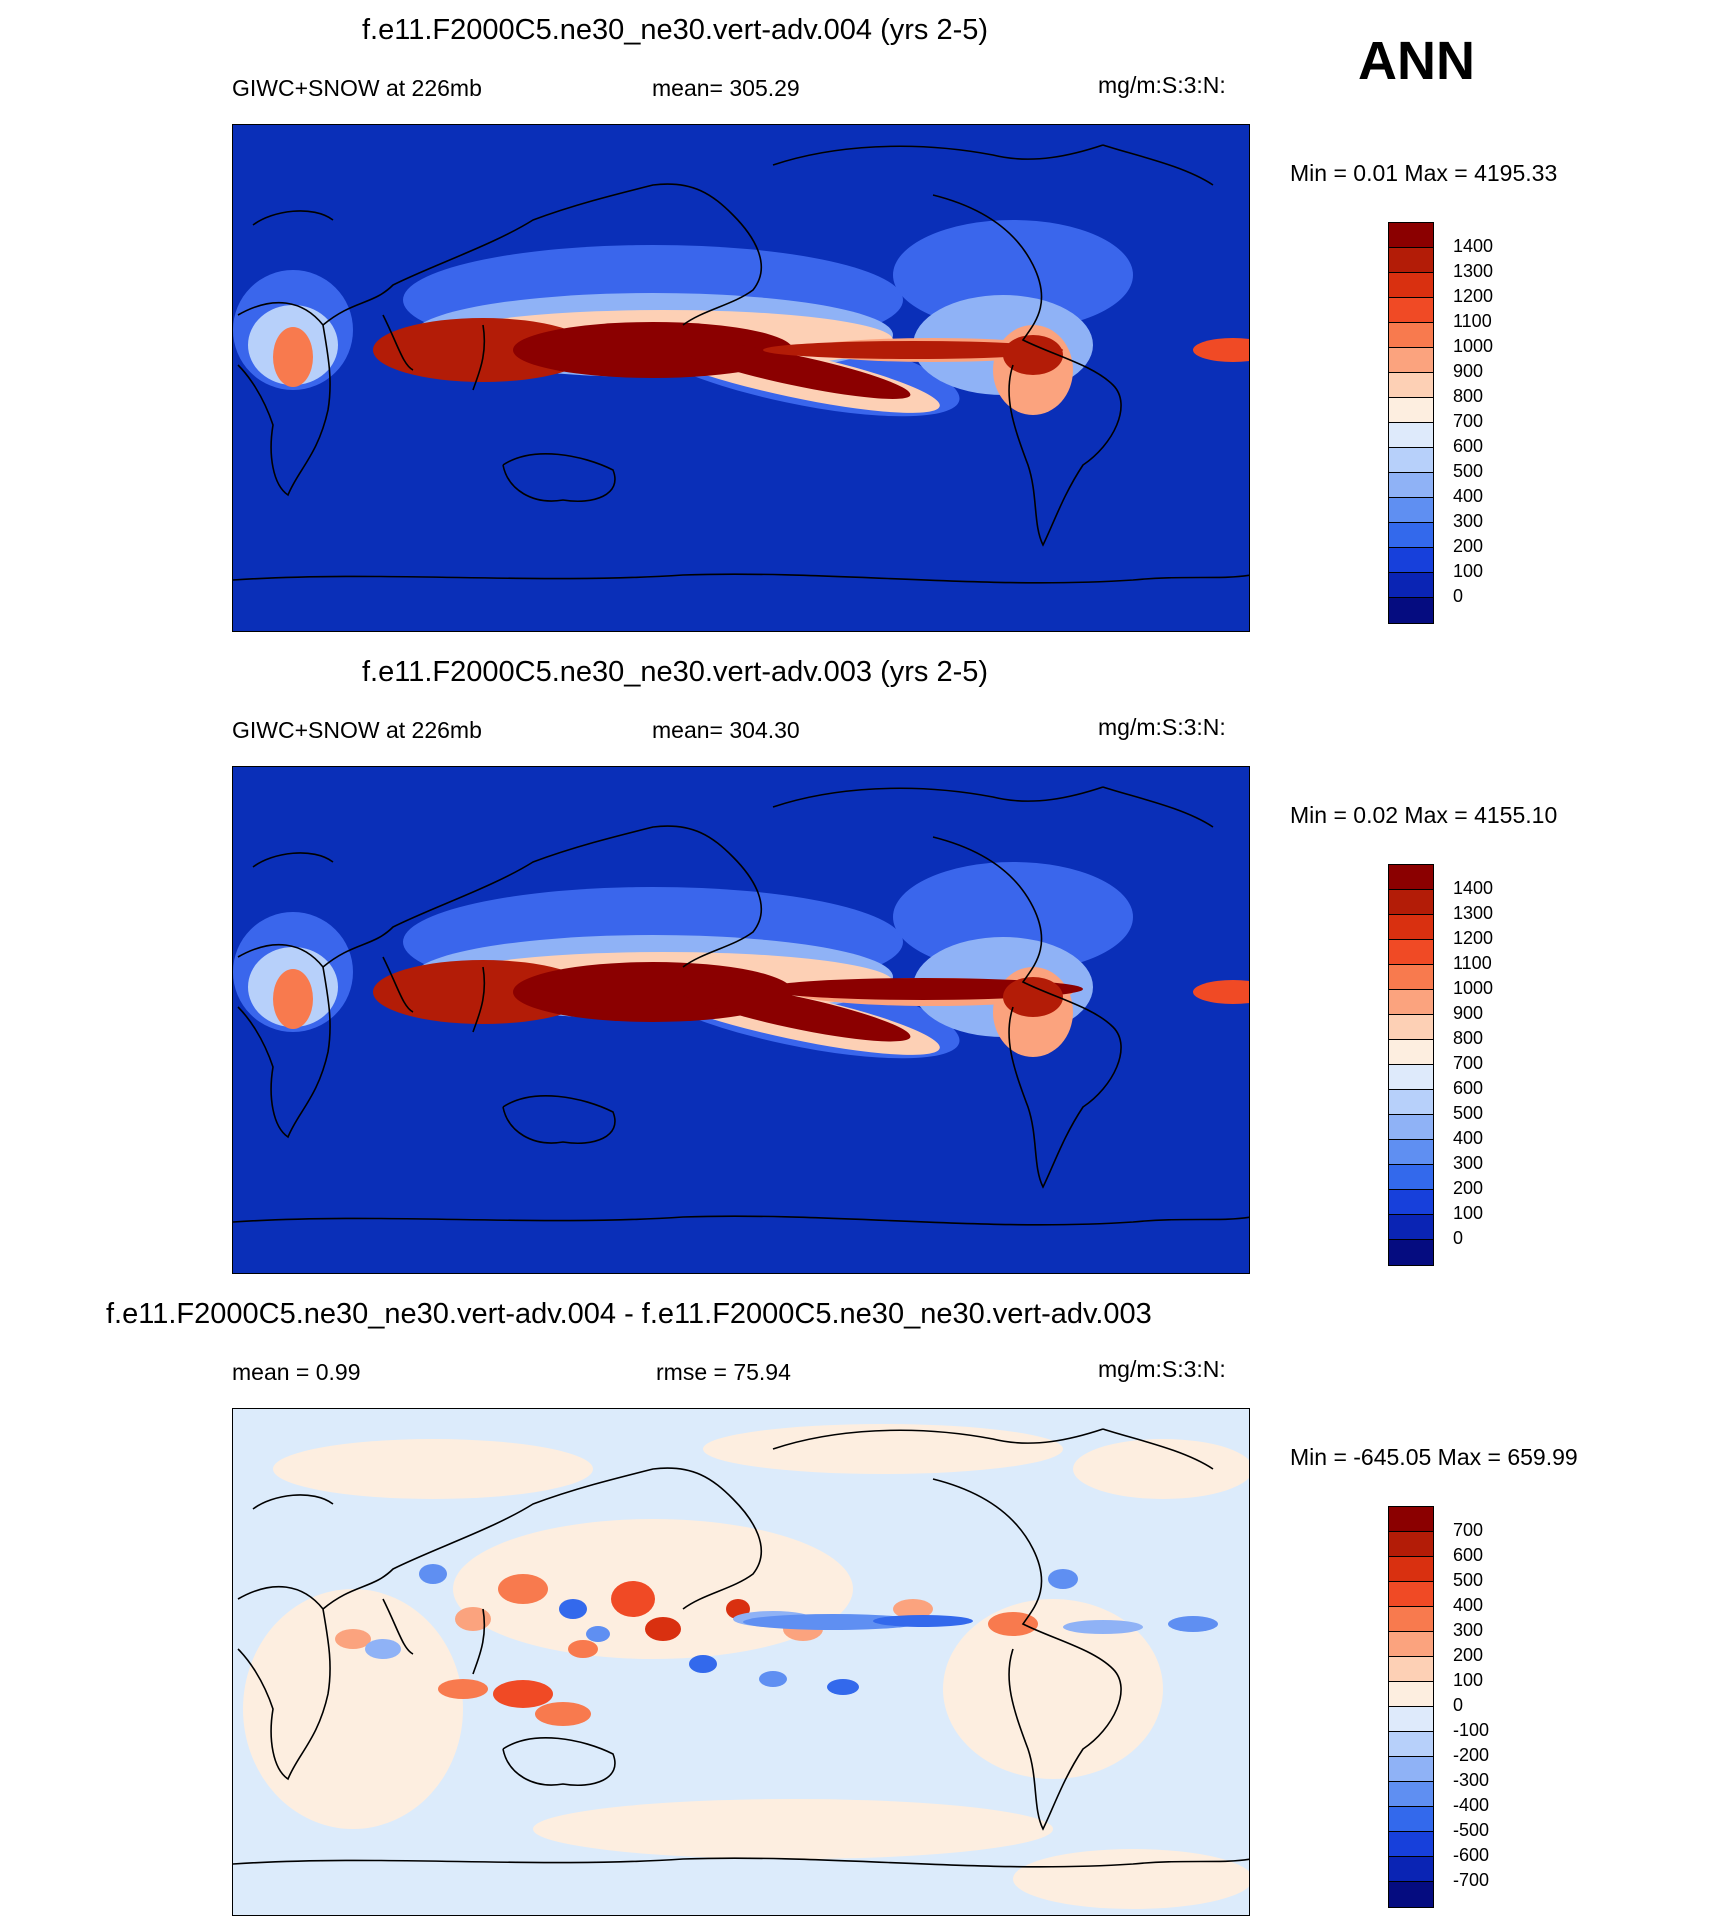  What do you see at coordinates (1468, 1188) in the screenshot?
I see `panel2-colorbar-label: 200` at bounding box center [1468, 1188].